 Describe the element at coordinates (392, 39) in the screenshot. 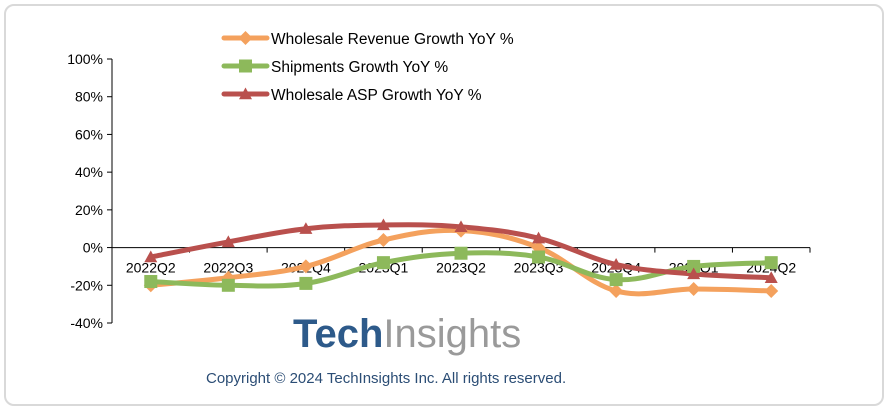

I see `legend-label-1: Wholesale Revenue Growth YoY %` at that location.